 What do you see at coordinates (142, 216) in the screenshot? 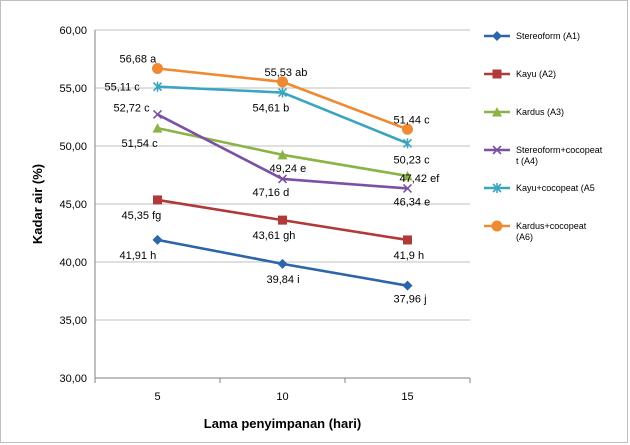
I see `data-label: 45,35 fg` at bounding box center [142, 216].